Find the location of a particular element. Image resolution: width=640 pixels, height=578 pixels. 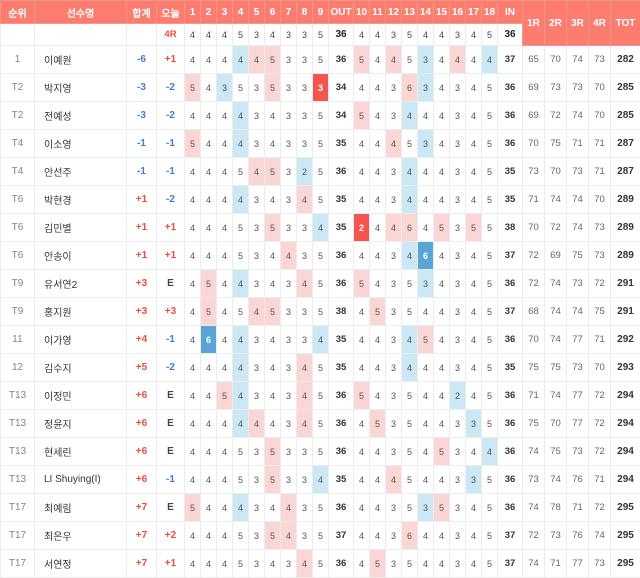

rank-cell: 1 is located at coordinates (18, 60).